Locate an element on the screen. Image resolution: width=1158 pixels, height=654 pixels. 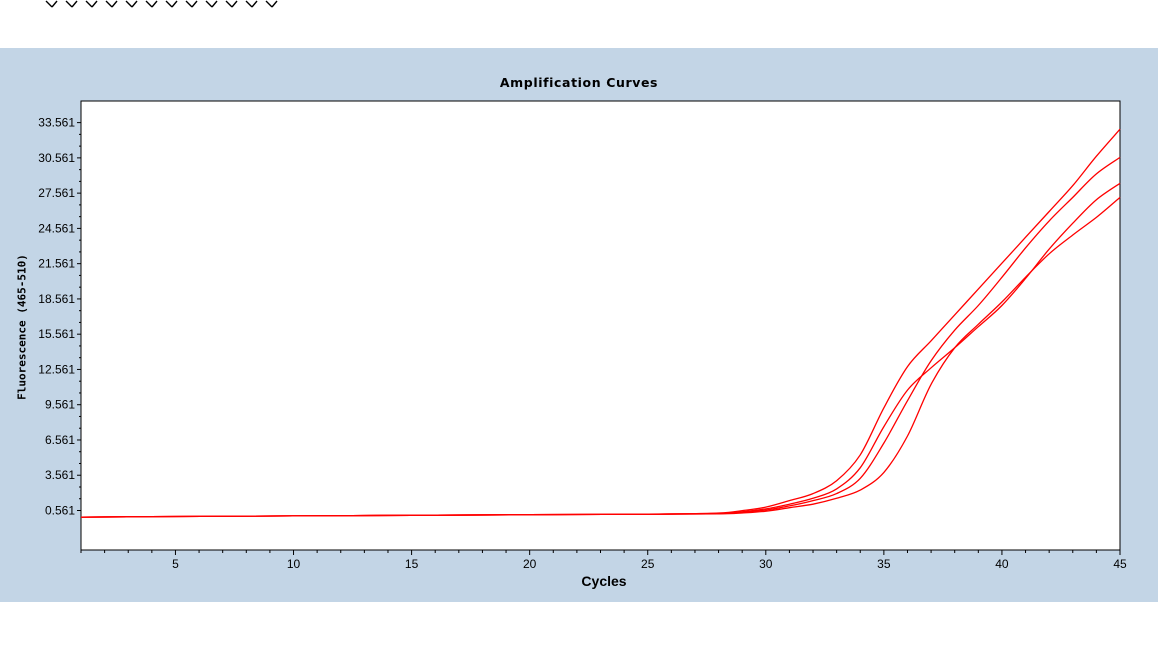
x-tick-label: 30 is located at coordinates (766, 564).